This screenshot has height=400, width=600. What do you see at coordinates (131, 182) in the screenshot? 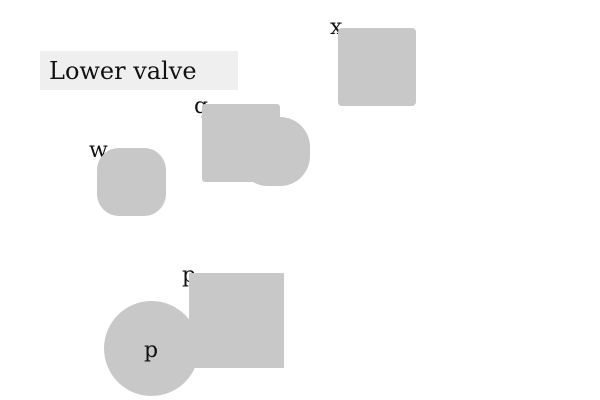
I see `shape-w` at bounding box center [131, 182].